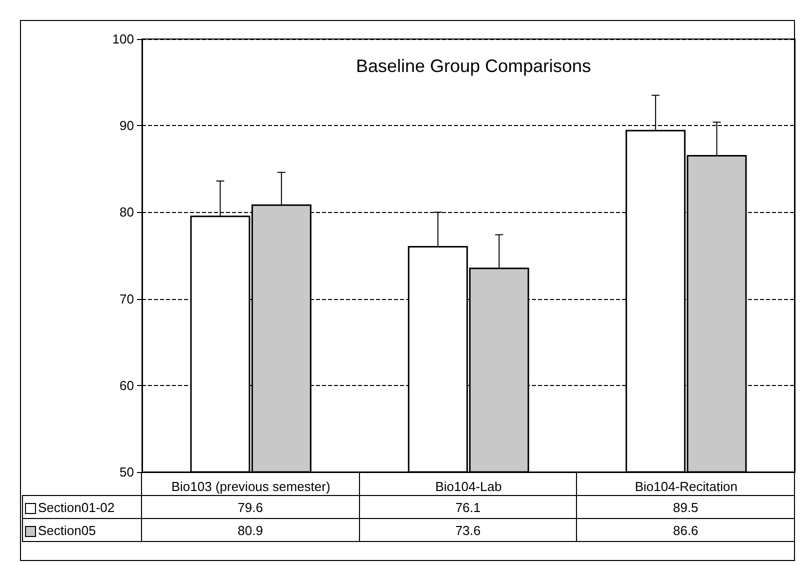 The width and height of the screenshot is (804, 565). I want to click on y-tick-label: 70, so click(127, 298).